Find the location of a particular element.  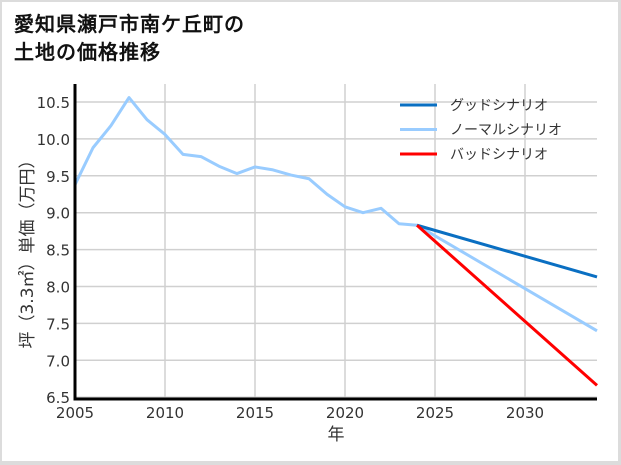

y-tick-label: 7.5 is located at coordinates (58, 324).